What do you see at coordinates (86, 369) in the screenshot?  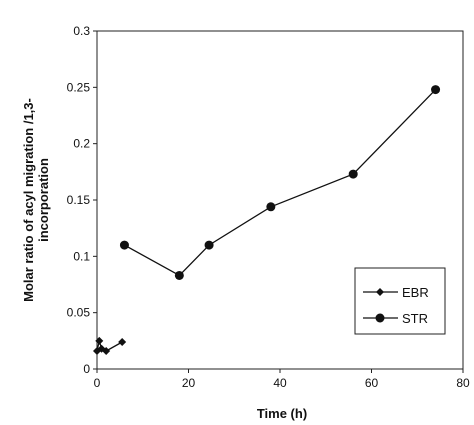 I see `y-tick-label: 0` at bounding box center [86, 369].